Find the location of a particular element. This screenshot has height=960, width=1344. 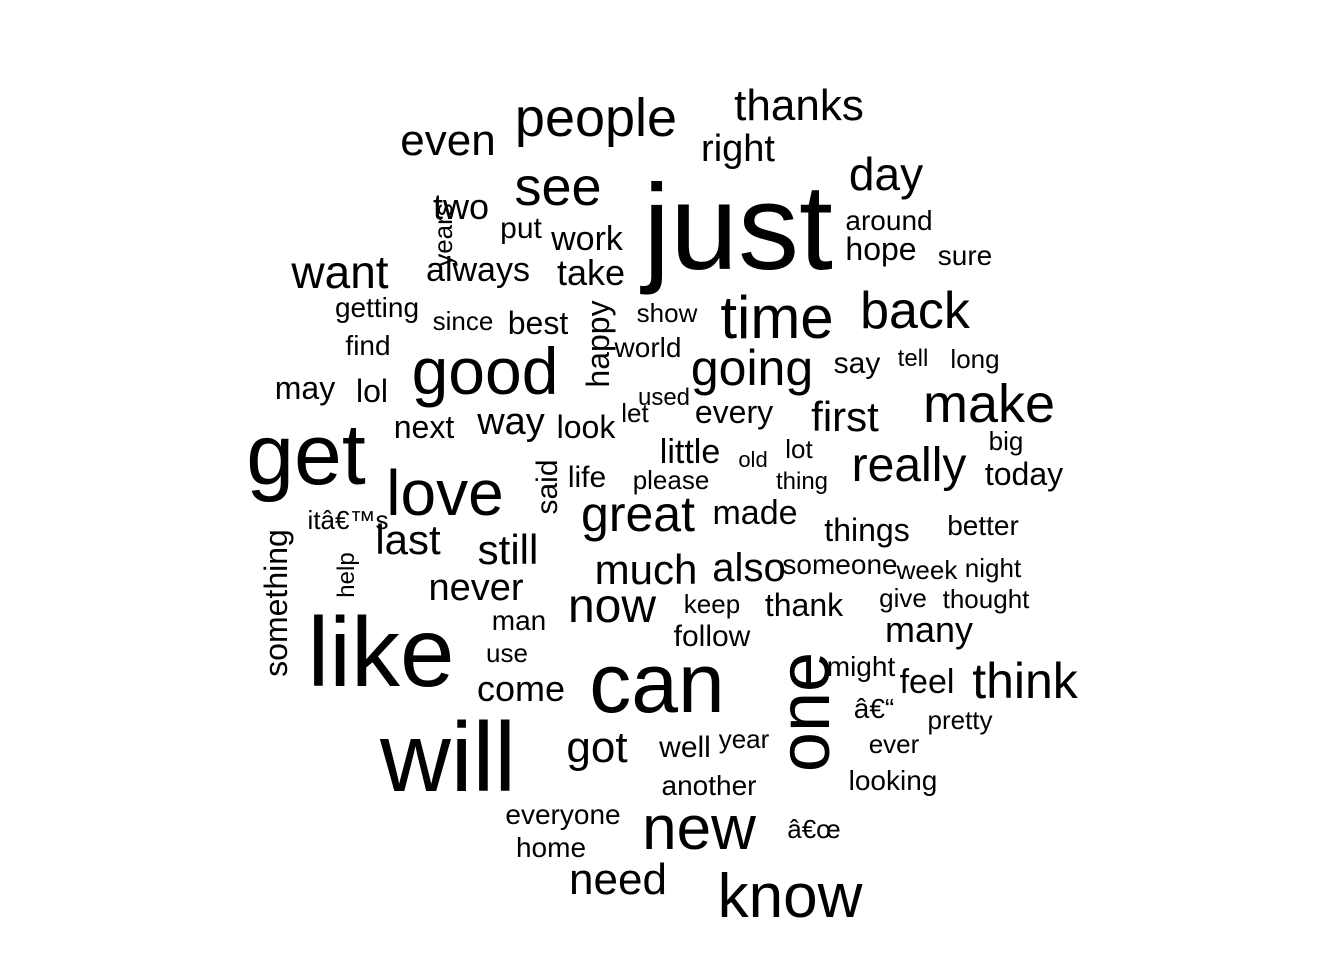

word-cloud-word: got is located at coordinates (597, 747).